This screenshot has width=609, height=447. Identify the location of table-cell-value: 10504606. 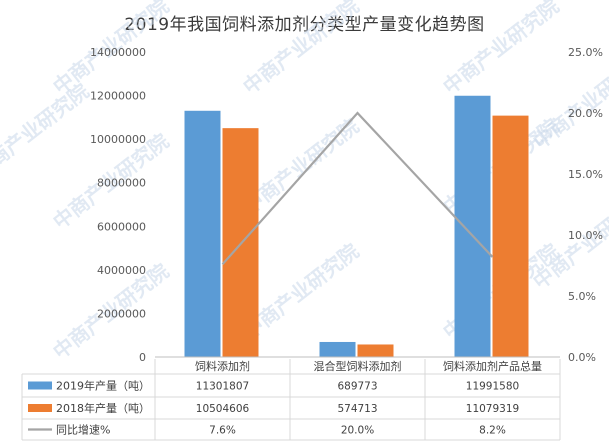
(223, 409).